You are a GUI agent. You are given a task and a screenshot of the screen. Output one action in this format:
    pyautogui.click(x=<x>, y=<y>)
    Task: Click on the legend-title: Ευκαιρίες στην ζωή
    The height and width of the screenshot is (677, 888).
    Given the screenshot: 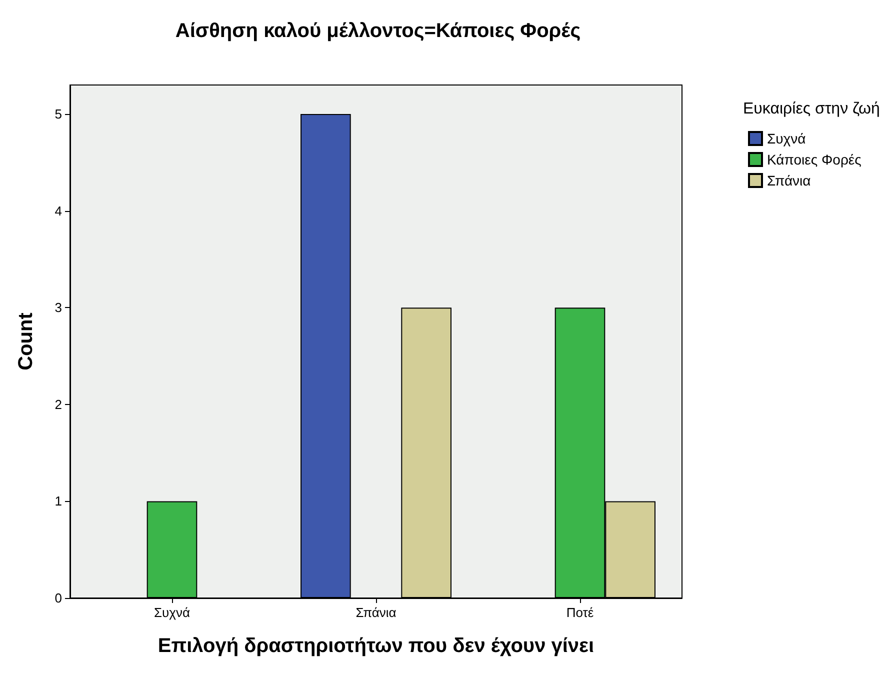 What is the action you would take?
    pyautogui.click(x=811, y=109)
    